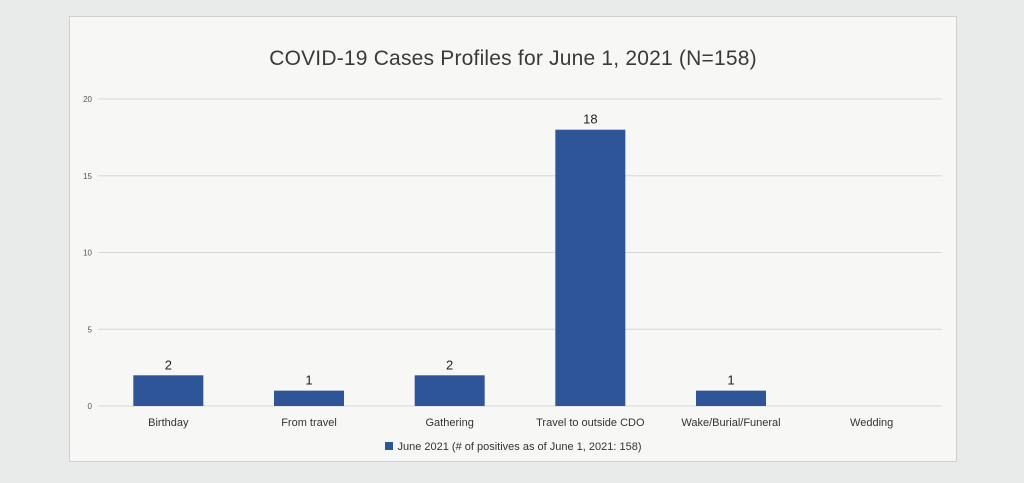 The width and height of the screenshot is (1024, 483). What do you see at coordinates (590, 119) in the screenshot?
I see `data-label: 18` at bounding box center [590, 119].